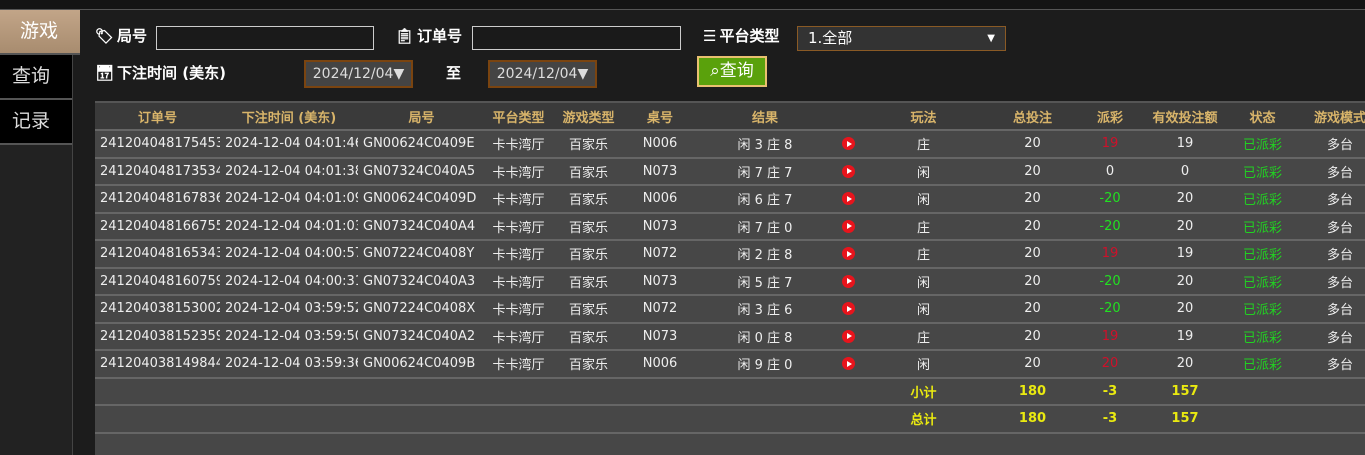  I want to click on time-label-text: 下注时间 (美东), so click(171, 73).